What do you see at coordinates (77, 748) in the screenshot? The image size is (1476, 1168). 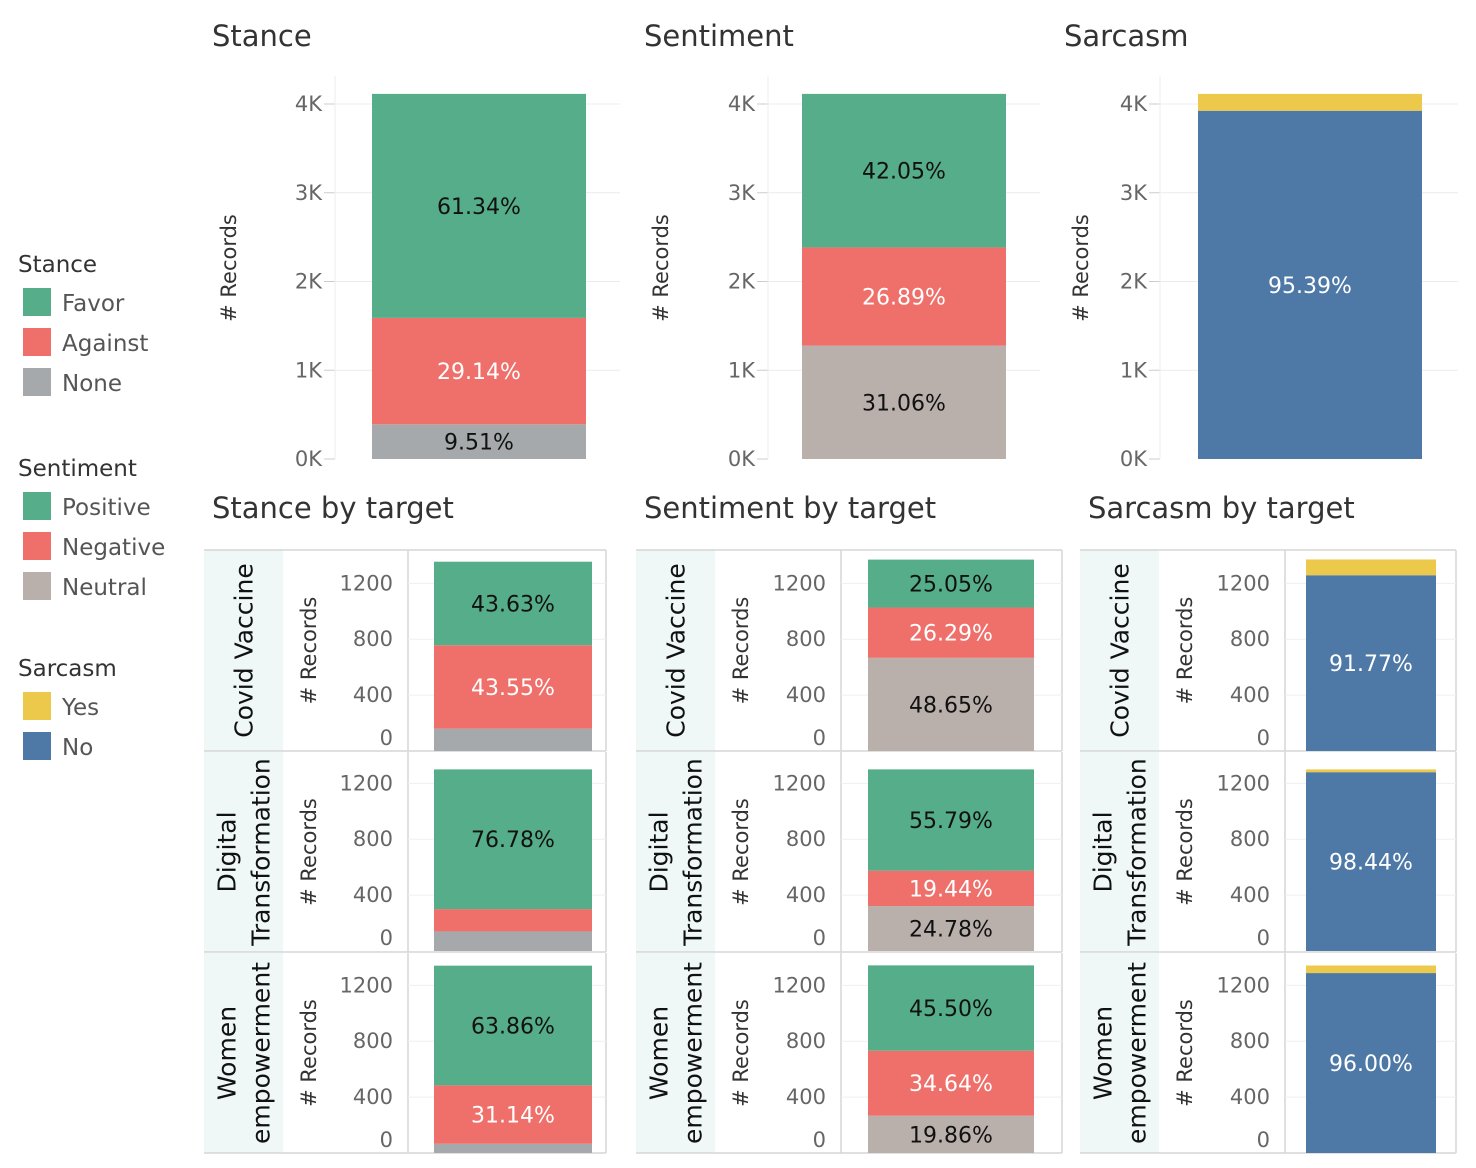 I see `legend-label-no: No` at bounding box center [77, 748].